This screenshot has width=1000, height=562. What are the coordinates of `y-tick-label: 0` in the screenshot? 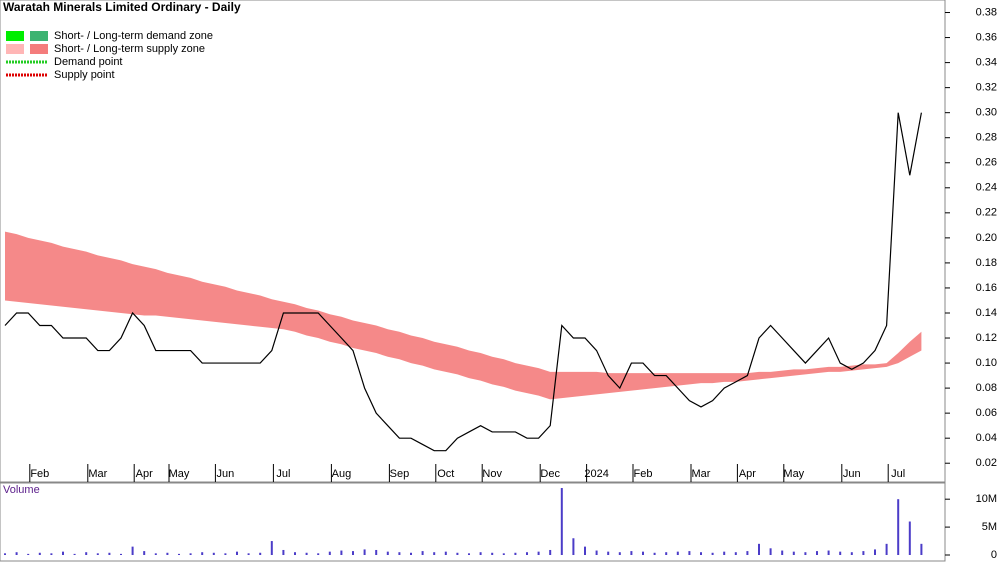 It's located at (994, 555).